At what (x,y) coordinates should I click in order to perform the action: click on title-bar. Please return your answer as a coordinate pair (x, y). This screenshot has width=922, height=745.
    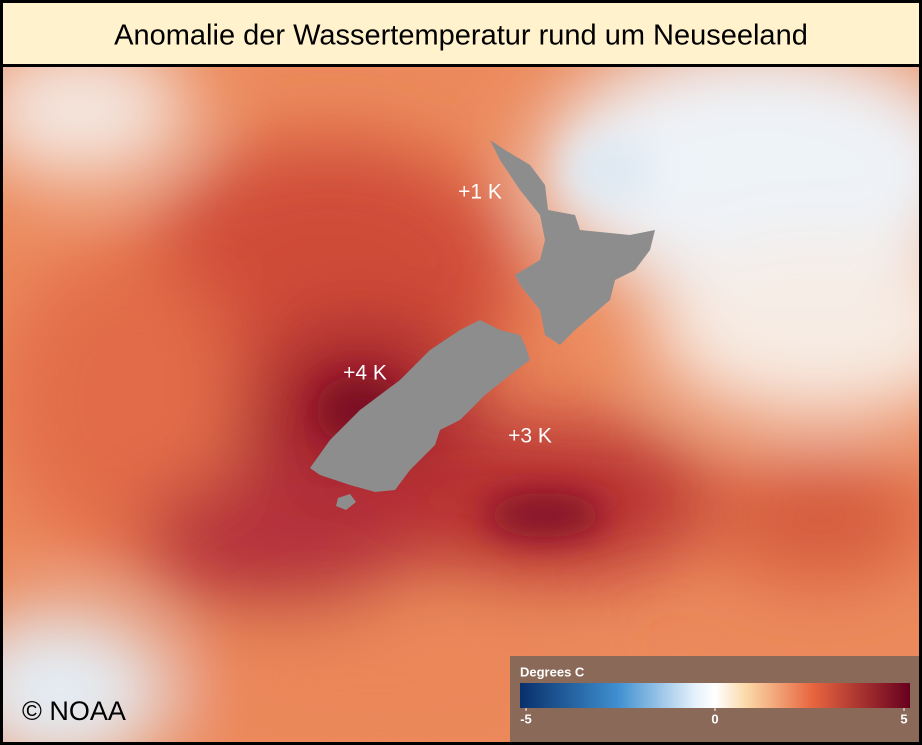
    Looking at the image, I should click on (461, 33).